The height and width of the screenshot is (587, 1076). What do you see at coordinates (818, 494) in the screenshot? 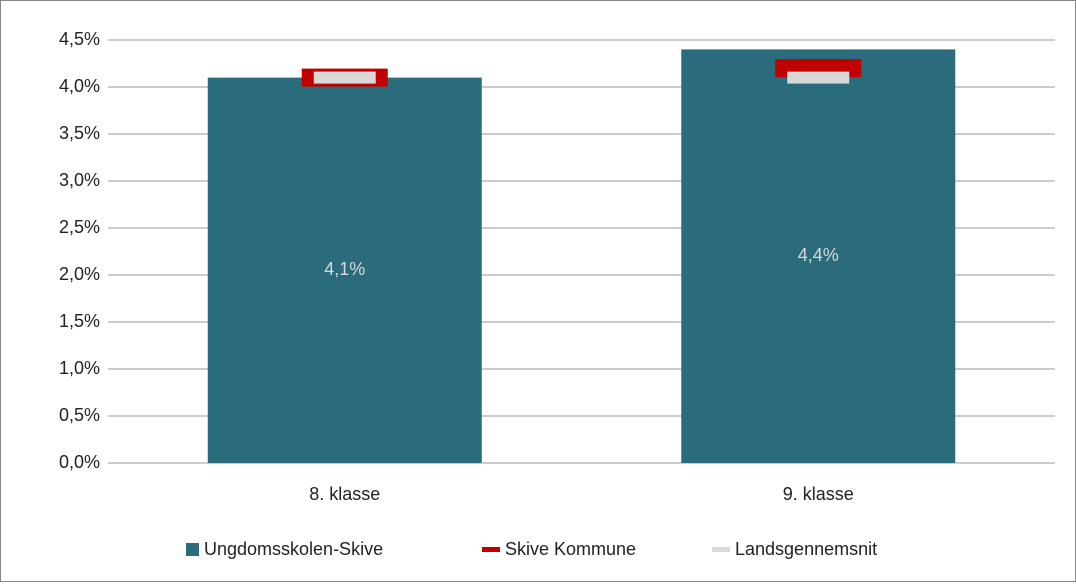
I see `x-tick-label: 9. klasse` at bounding box center [818, 494].